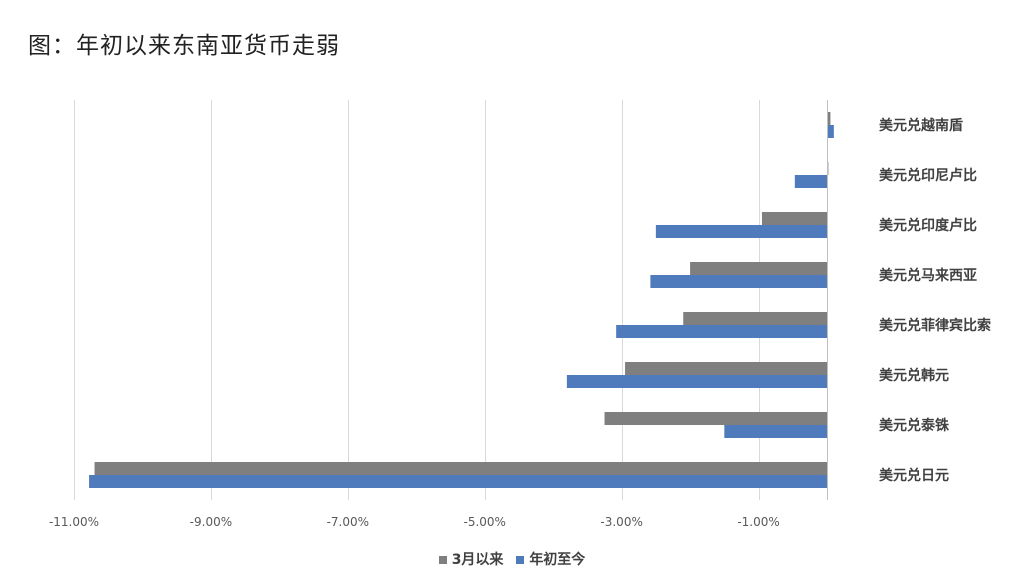  I want to click on x-tick-labels: -11.00% -9.00% -7.00% -5.00% -3.00% -1.00%, so click(414, 522).